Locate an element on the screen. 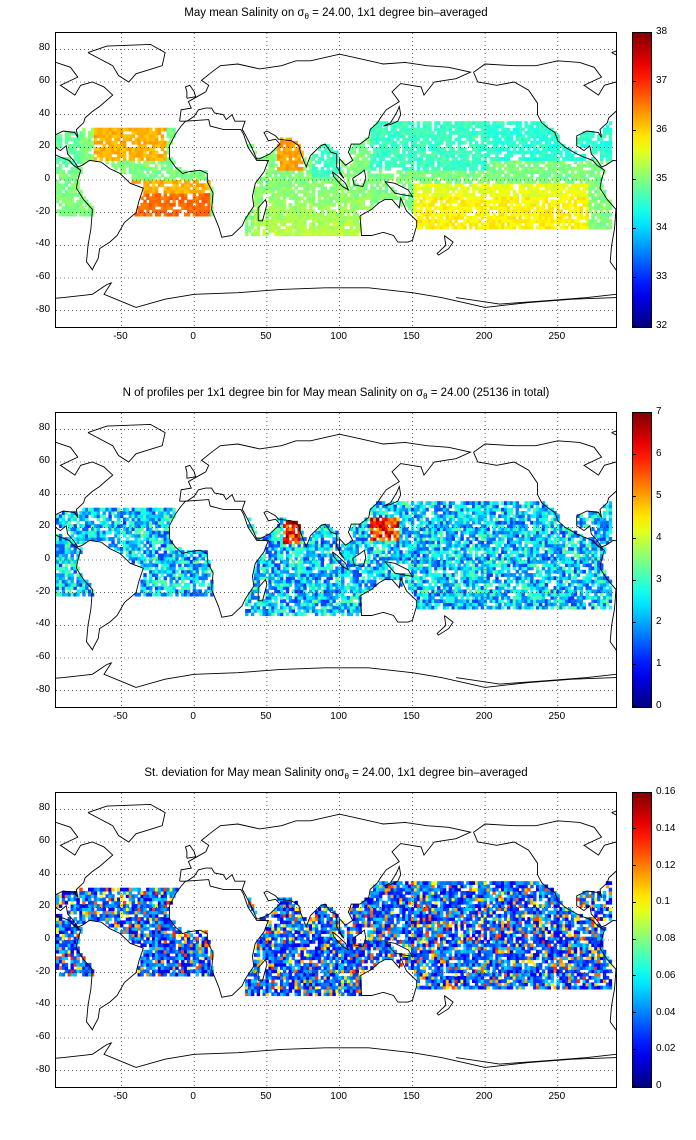  colorbar-tick-label: 3 is located at coordinates (647, 579).